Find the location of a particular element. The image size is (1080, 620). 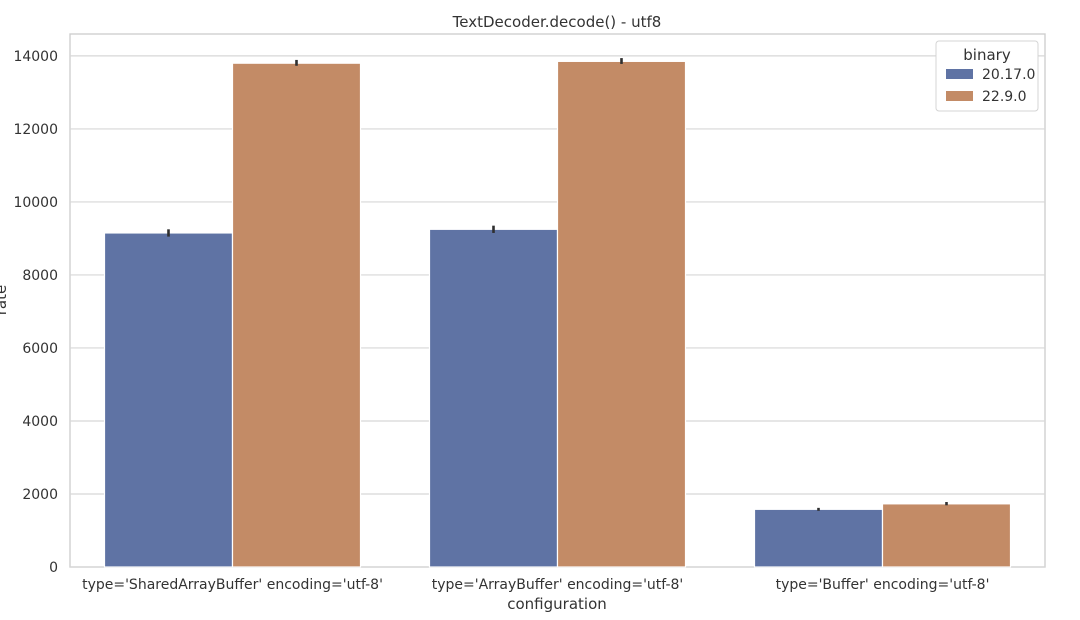

chart-title: TextDecoder.decode() - utf8 is located at coordinates (557, 22).